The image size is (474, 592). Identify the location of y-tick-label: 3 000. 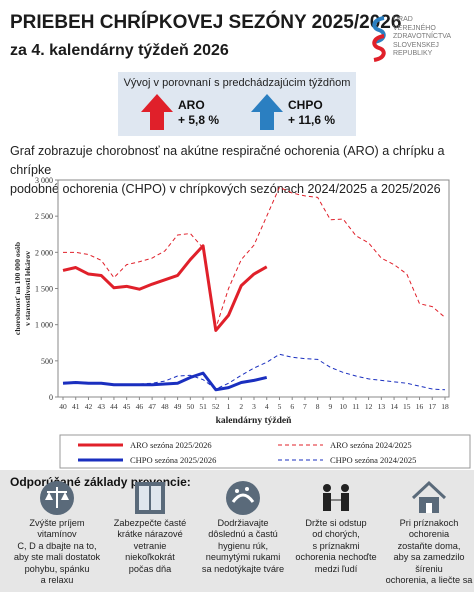
(44, 180).